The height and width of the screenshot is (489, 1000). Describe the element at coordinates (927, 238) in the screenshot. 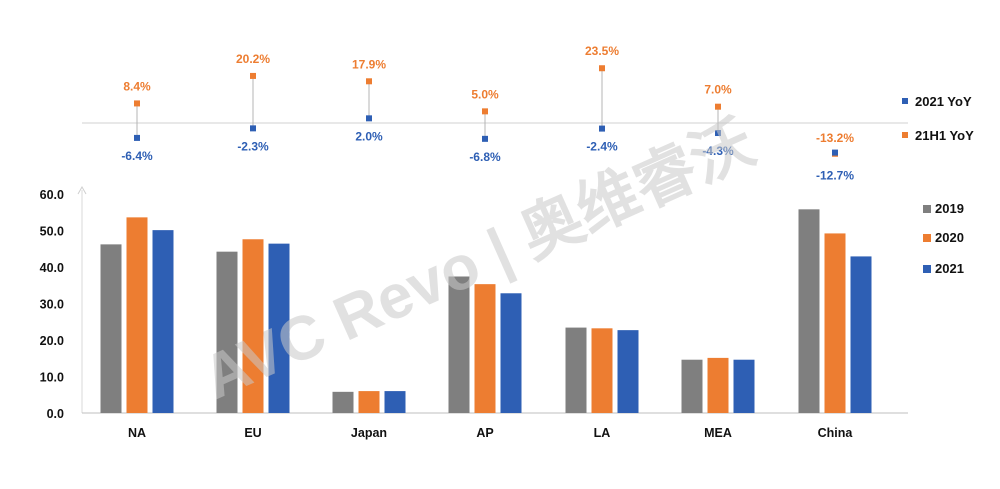

I see `legend-swatch-2020` at that location.